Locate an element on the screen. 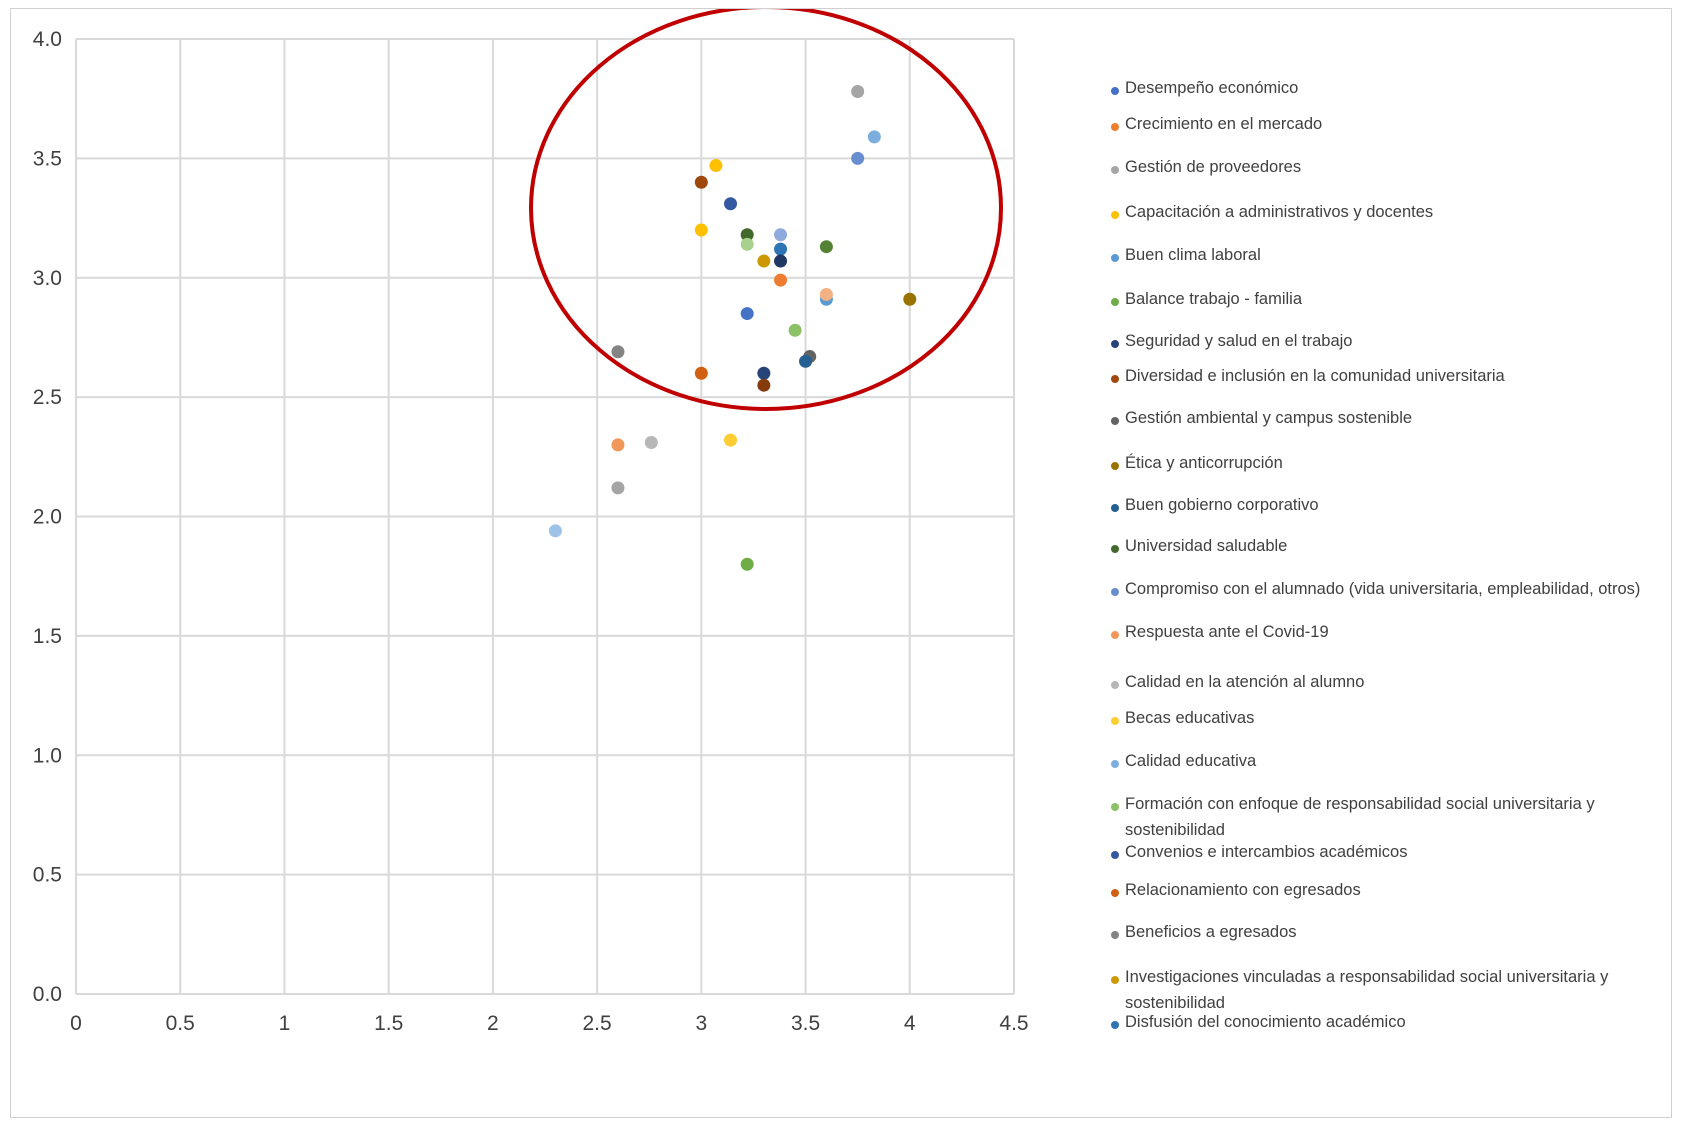 The width and height of the screenshot is (1681, 1127). legend-label: Calidad educativa is located at coordinates (1191, 761).